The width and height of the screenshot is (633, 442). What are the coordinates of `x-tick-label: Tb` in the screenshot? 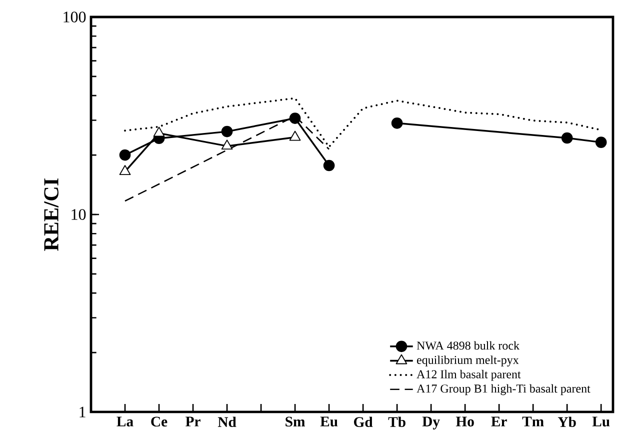 It's located at (397, 422).